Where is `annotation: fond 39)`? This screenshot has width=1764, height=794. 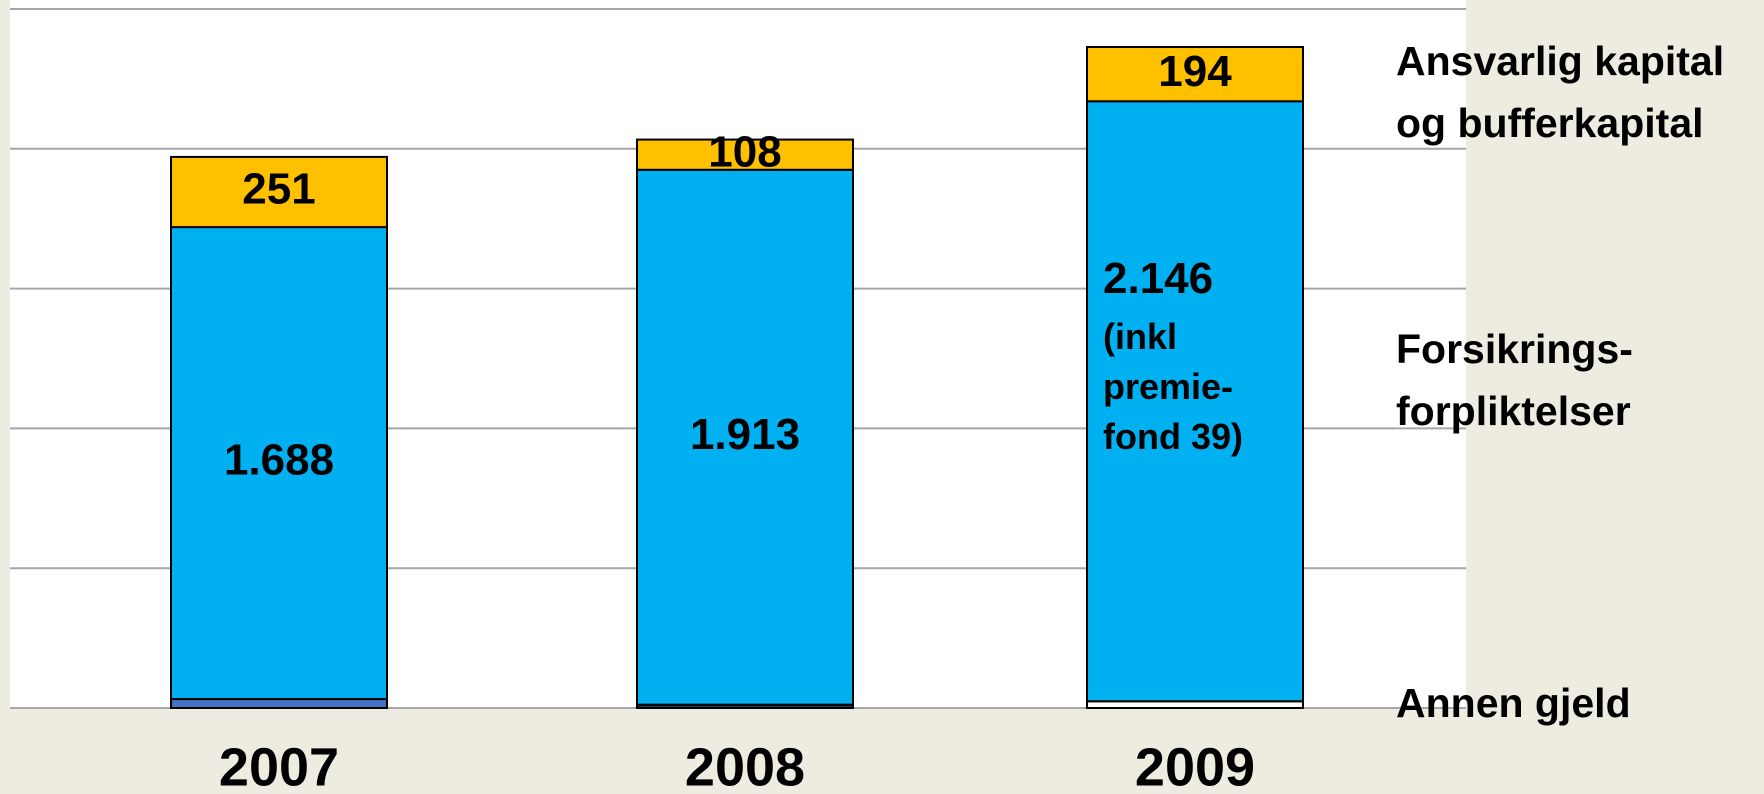 annotation: fond 39) is located at coordinates (1173, 436).